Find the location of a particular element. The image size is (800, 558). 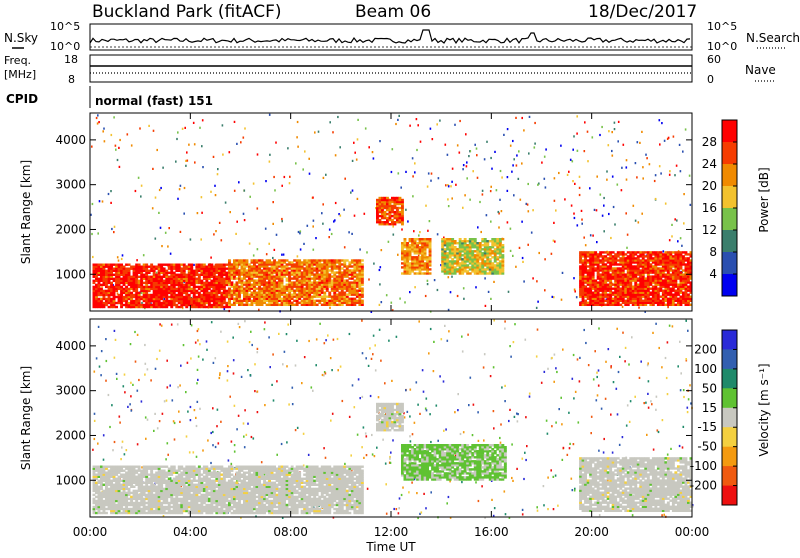

beam-title: Beam 06 is located at coordinates (393, 12).